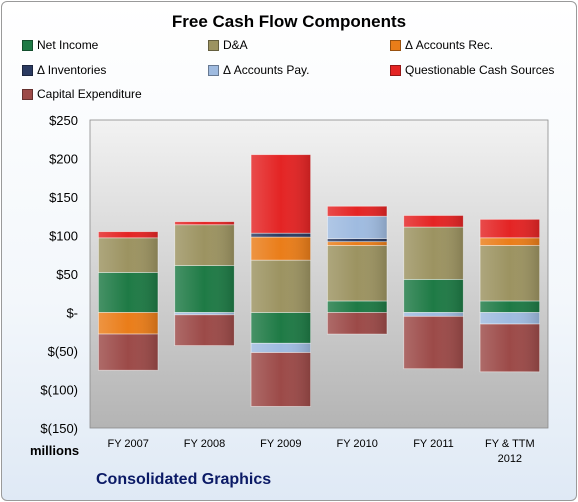 The image size is (578, 502). I want to click on legend-item-net-income: Net Income, so click(60, 45).